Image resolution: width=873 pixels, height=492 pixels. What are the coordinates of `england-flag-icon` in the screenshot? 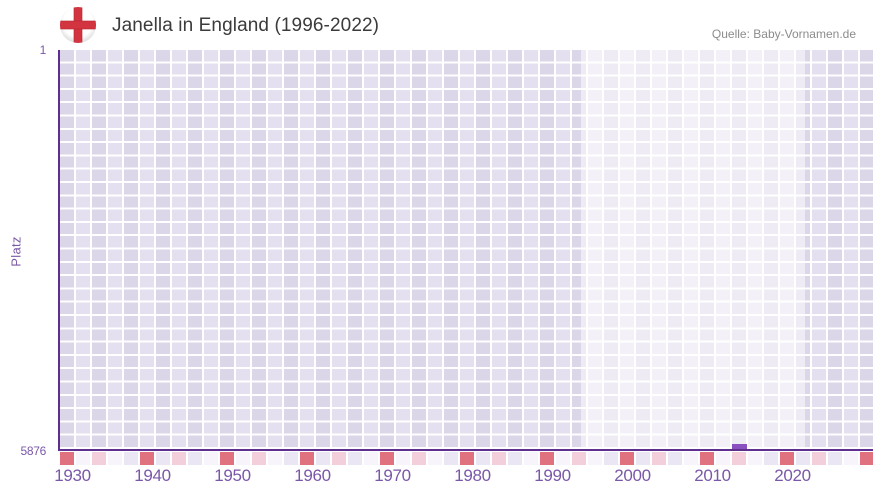 It's located at (78, 25).